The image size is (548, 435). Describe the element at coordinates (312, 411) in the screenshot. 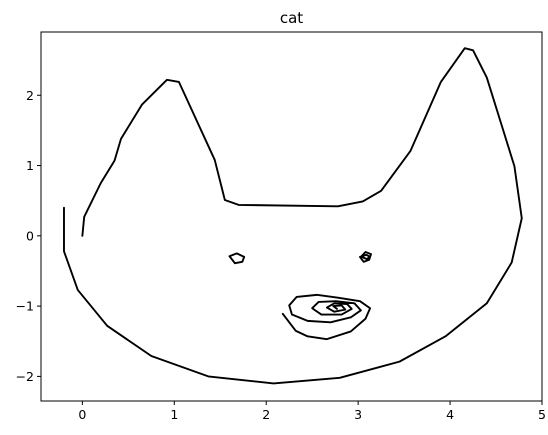

I see `x-axis: 0 1 2 3 4 5` at that location.